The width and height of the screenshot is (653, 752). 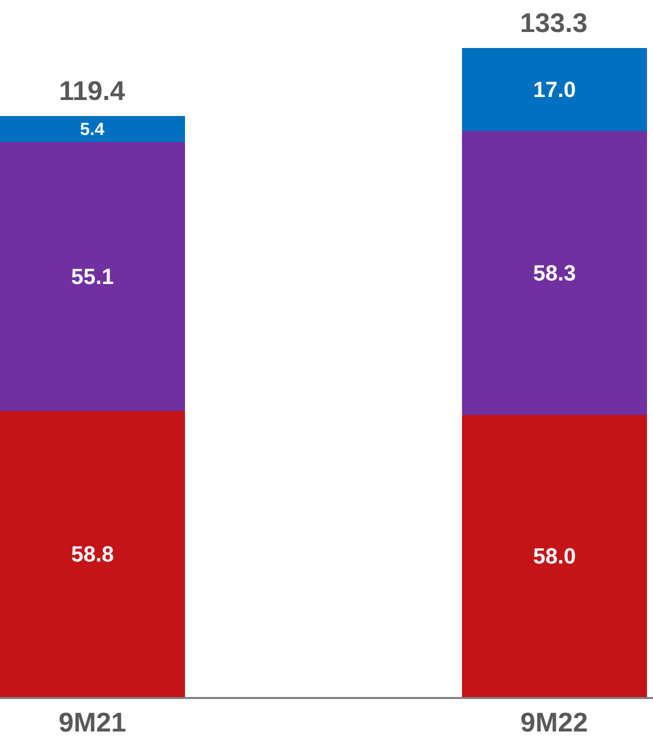 I want to click on data-label: 58.8, so click(x=92, y=554).